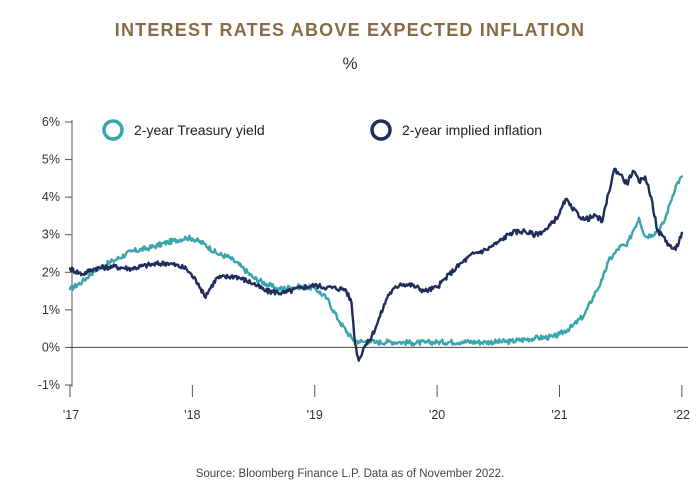  Describe the element at coordinates (51, 160) in the screenshot. I see `y-tick-label: 5%` at that location.